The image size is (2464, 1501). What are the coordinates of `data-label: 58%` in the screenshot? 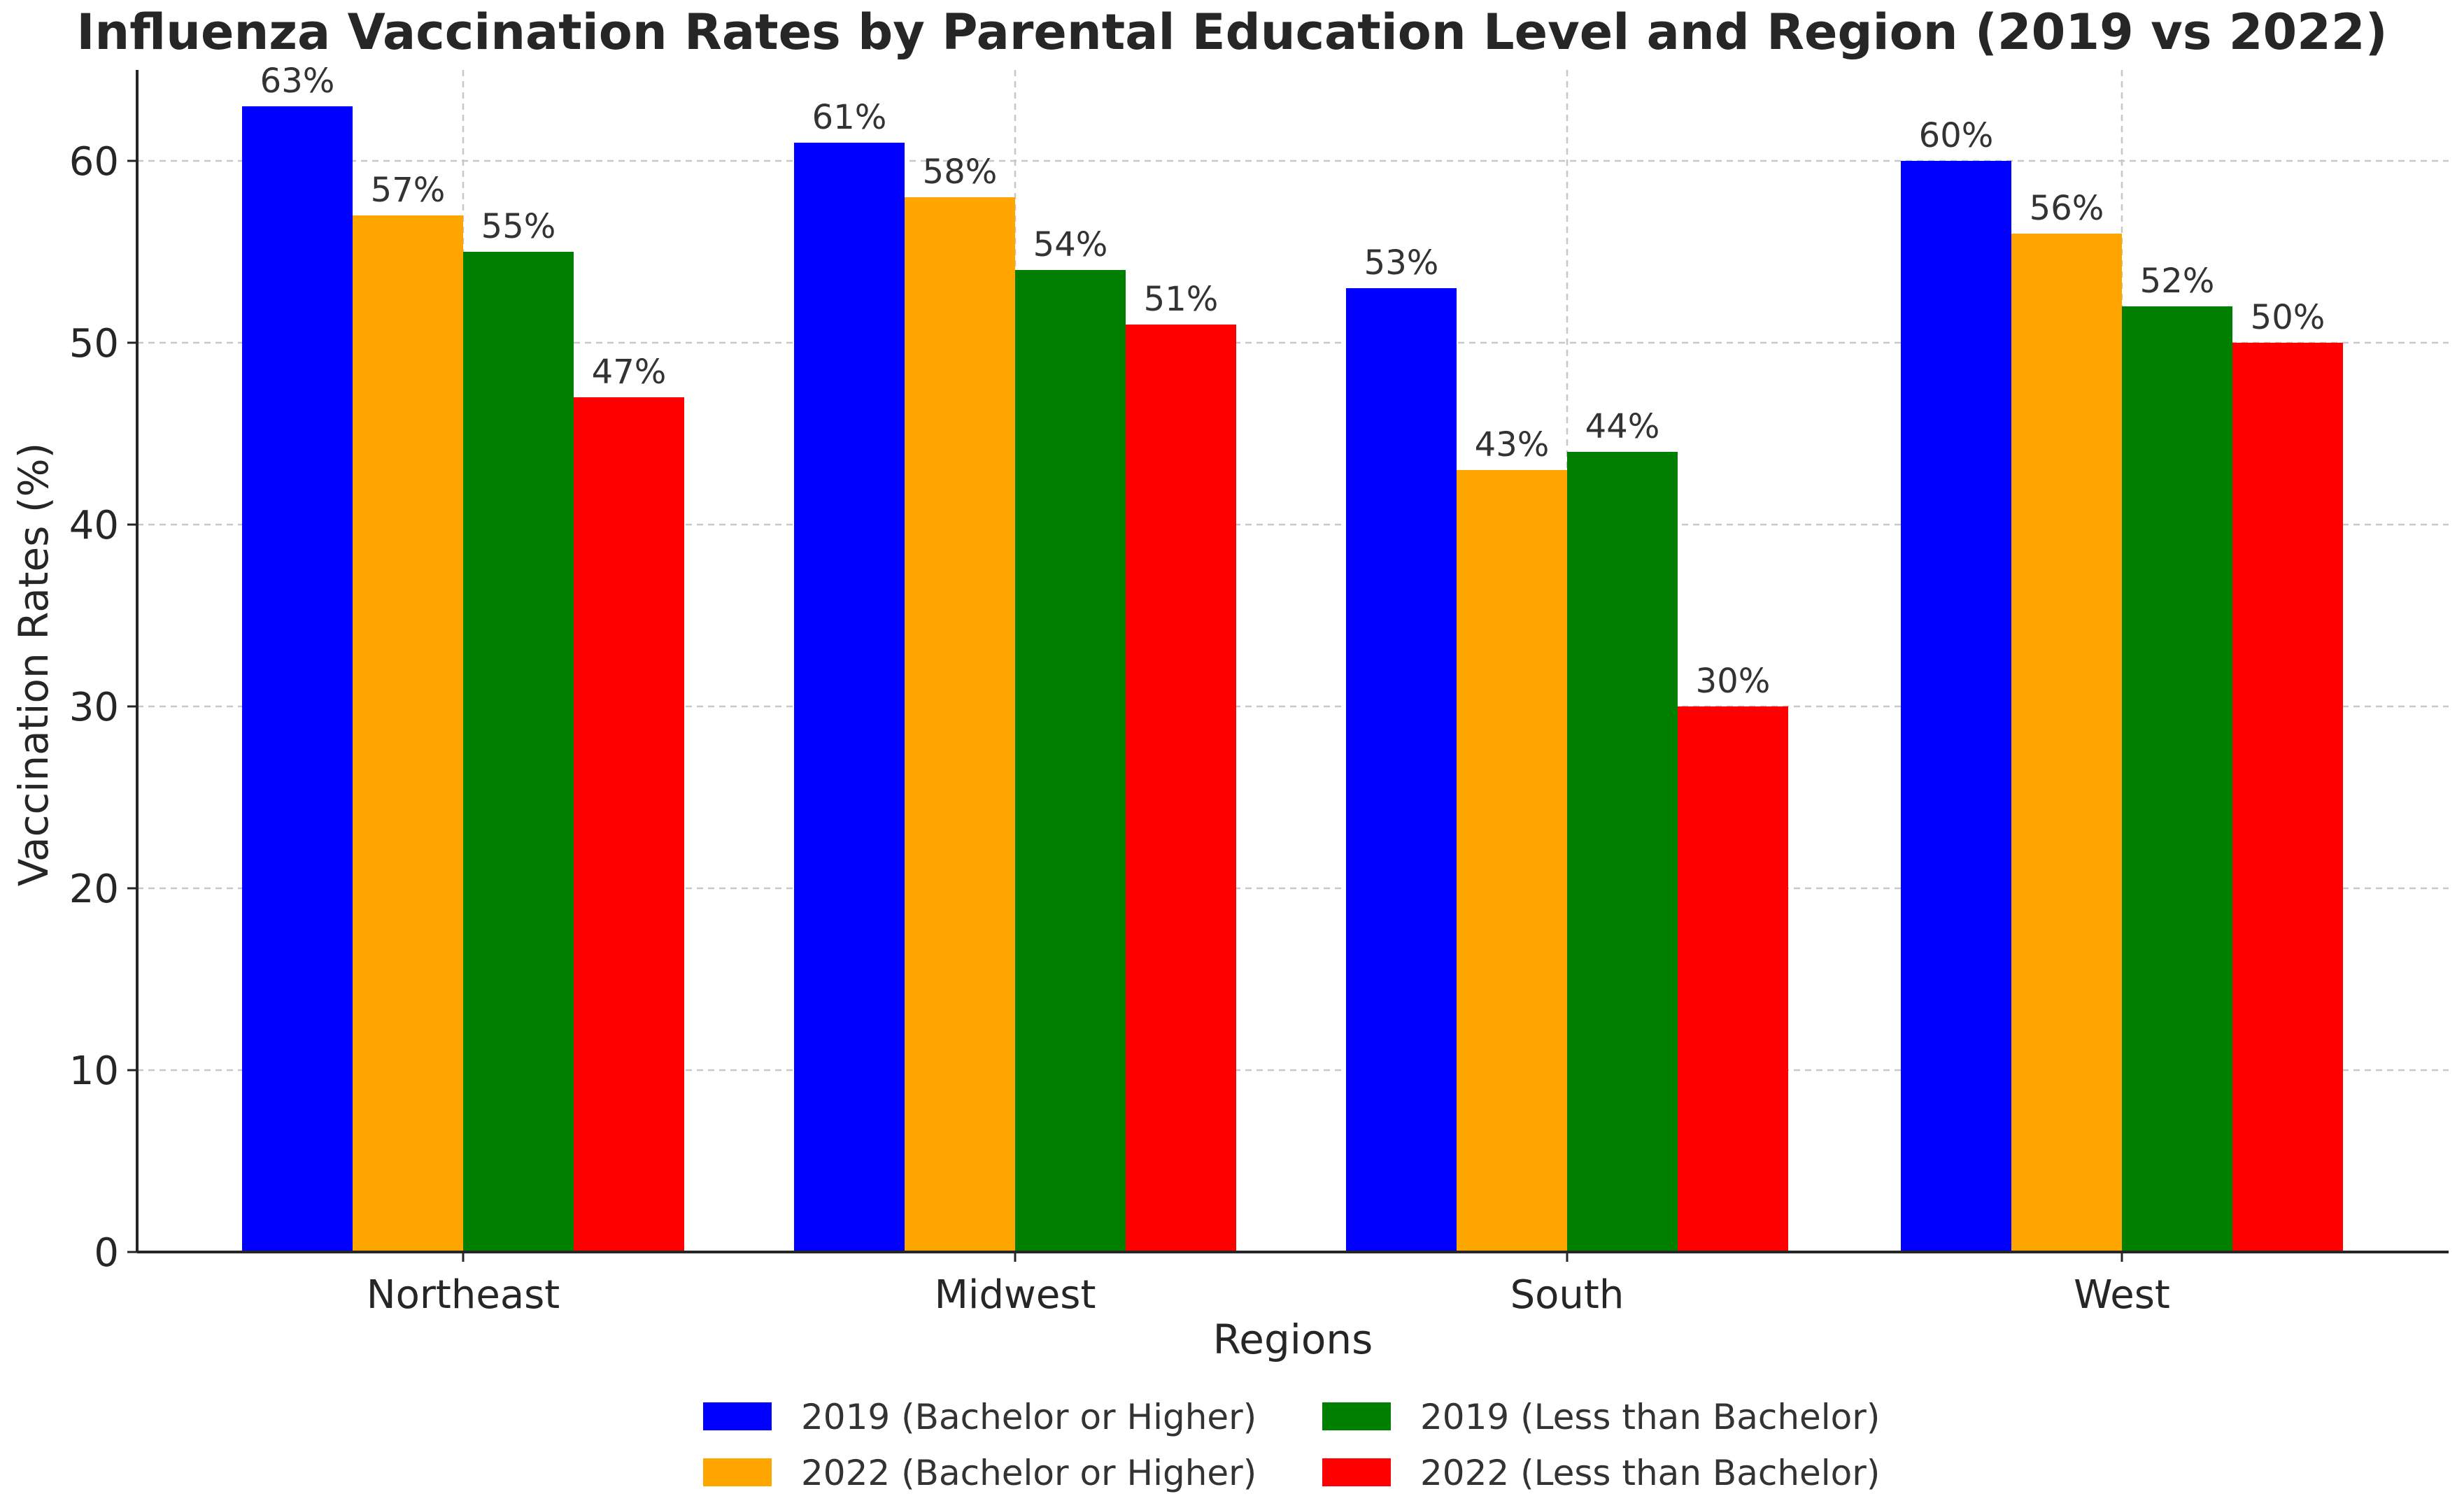 It's located at (960, 172).